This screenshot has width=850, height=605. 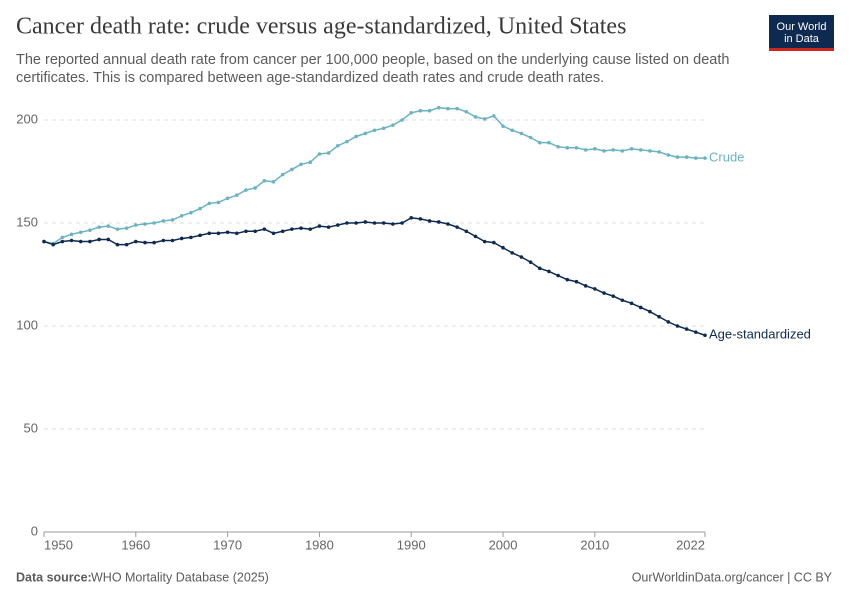 What do you see at coordinates (27, 118) in the screenshot?
I see `y-tick-label: 200` at bounding box center [27, 118].